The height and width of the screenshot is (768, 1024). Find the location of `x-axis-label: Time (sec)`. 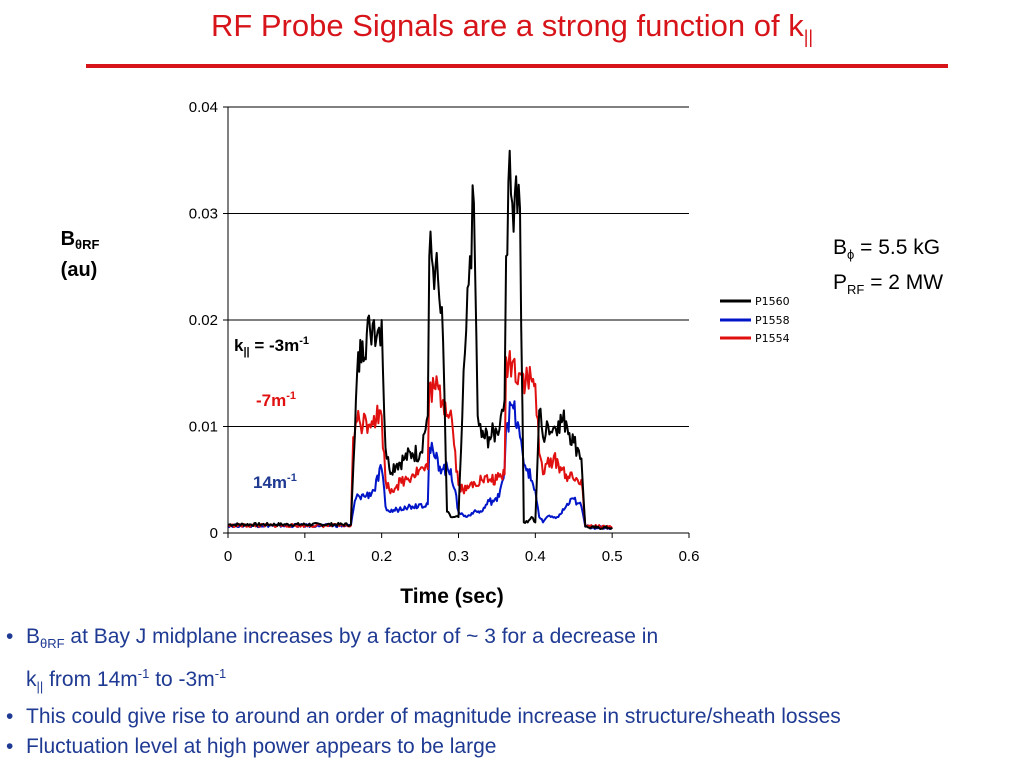

x-axis-label: Time (sec) is located at coordinates (452, 596).